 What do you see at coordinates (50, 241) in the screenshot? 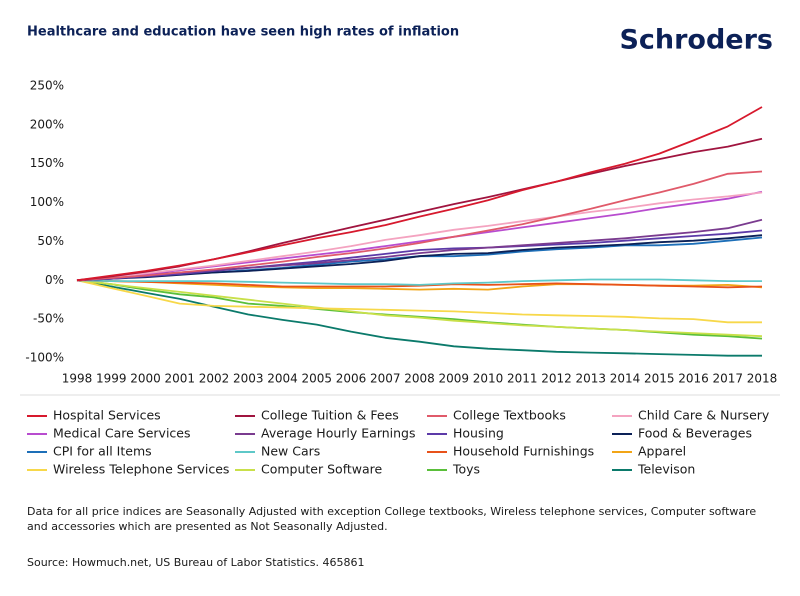
I see `y-tick-label: 50%` at bounding box center [50, 241].